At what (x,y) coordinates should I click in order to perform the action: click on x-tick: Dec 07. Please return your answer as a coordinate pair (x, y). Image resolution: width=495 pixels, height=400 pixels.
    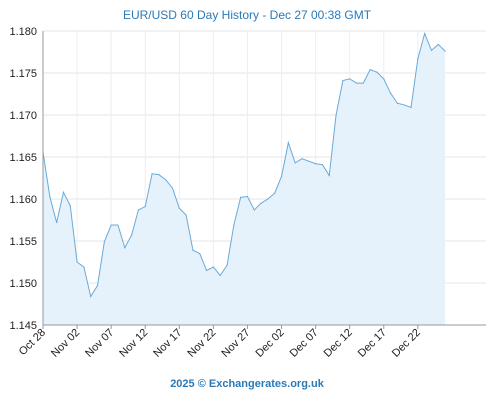
    Looking at the image, I should click on (304, 343).